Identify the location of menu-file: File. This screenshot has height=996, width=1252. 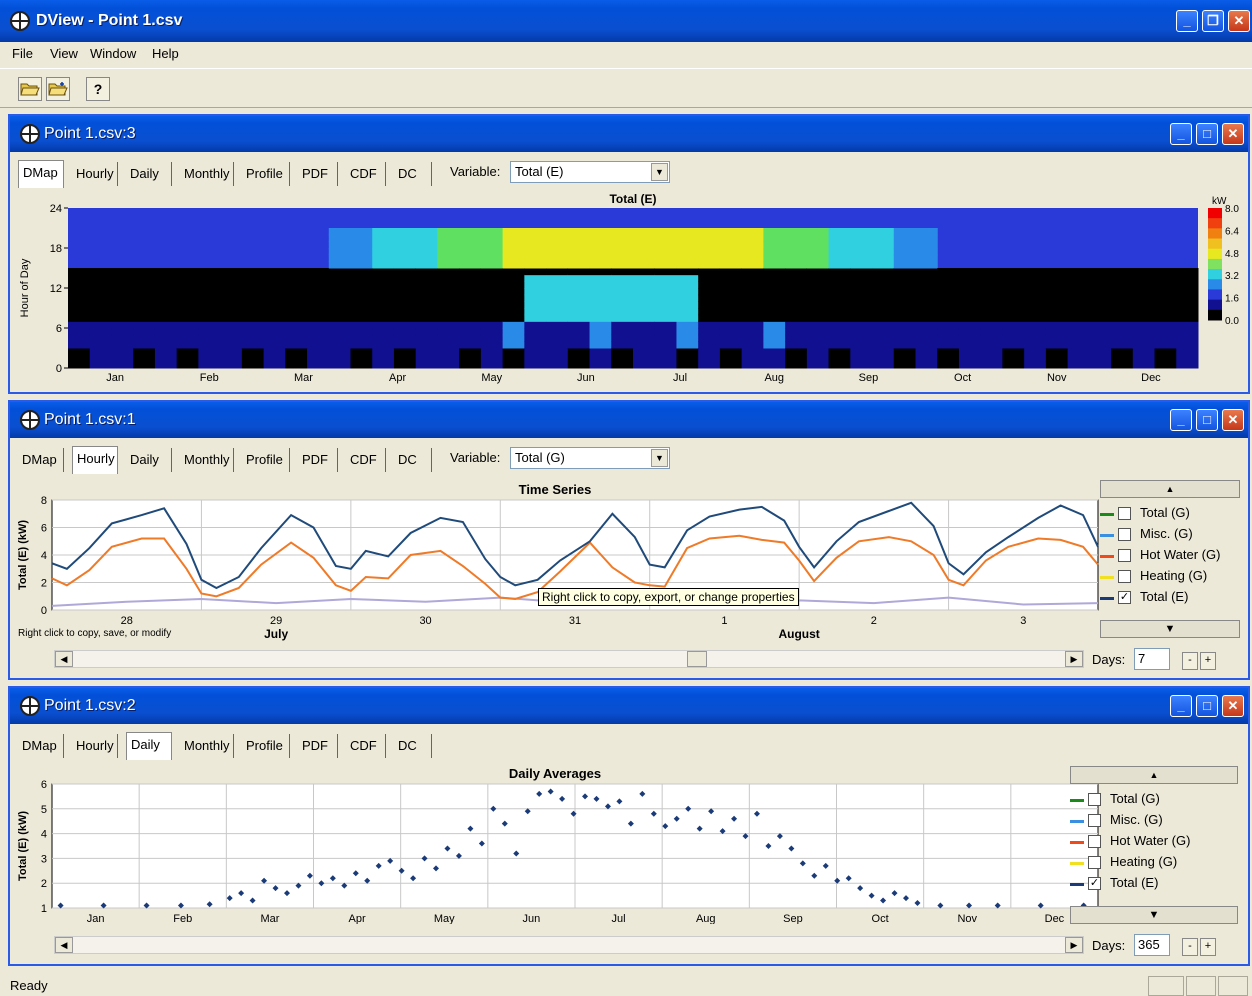
(22, 53).